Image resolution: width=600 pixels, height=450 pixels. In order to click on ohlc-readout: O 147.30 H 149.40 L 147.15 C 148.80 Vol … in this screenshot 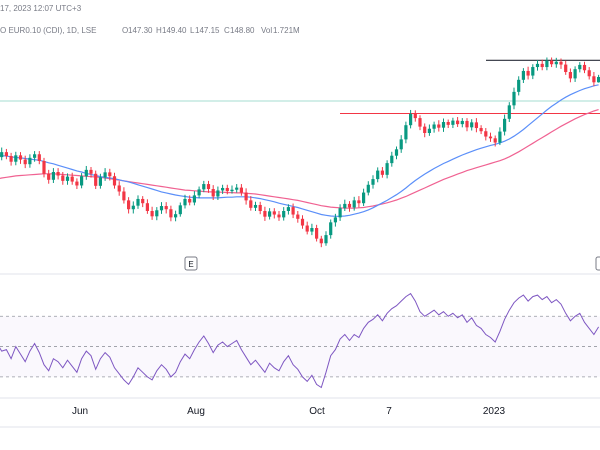, I will do `click(211, 30)`.